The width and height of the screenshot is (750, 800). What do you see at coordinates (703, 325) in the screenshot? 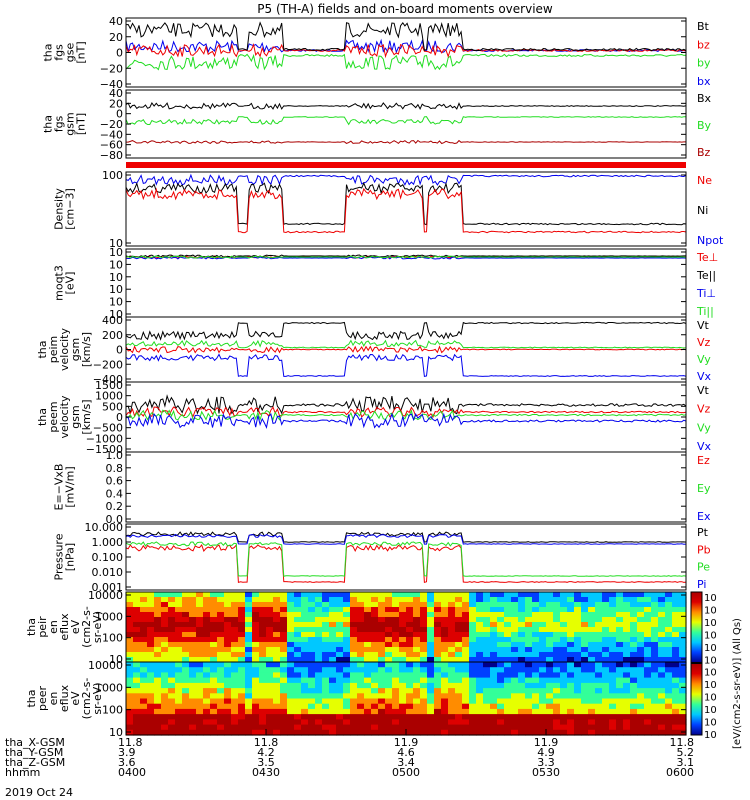
I see `legend-entry: Vt` at bounding box center [703, 325].